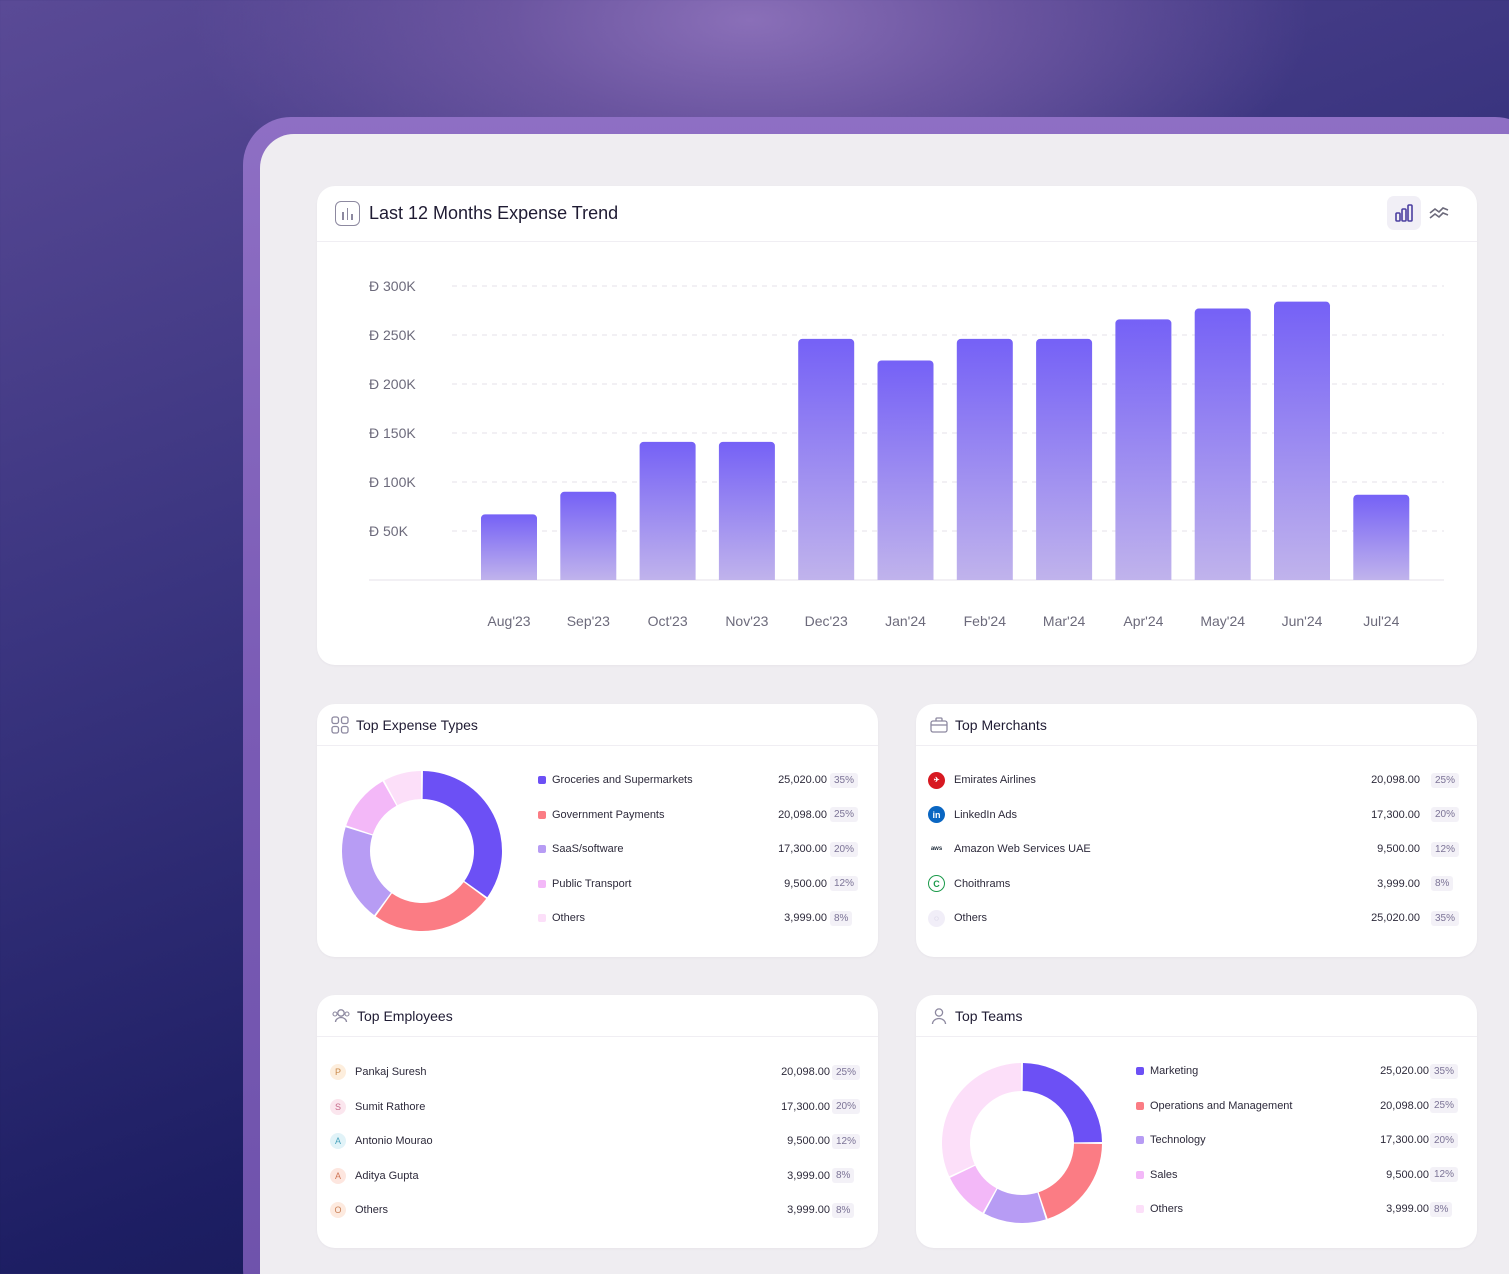 Image resolution: width=1509 pixels, height=1274 pixels. I want to click on briefcase-icon, so click(939, 725).